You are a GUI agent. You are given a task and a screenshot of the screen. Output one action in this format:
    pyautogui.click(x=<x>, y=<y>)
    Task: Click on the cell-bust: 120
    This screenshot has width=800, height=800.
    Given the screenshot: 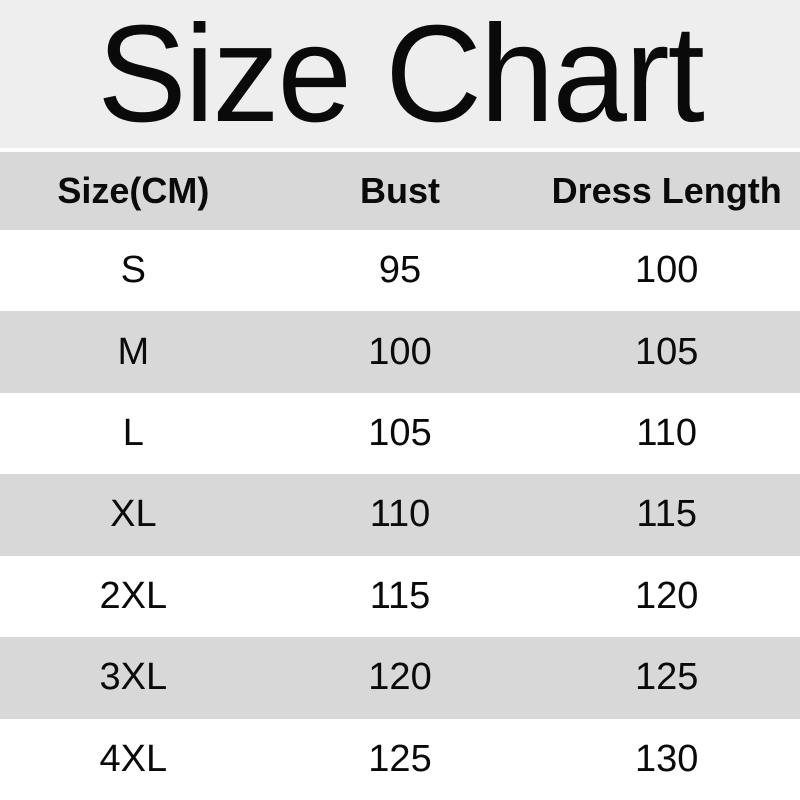 What is the action you would take?
    pyautogui.click(x=400, y=677)
    